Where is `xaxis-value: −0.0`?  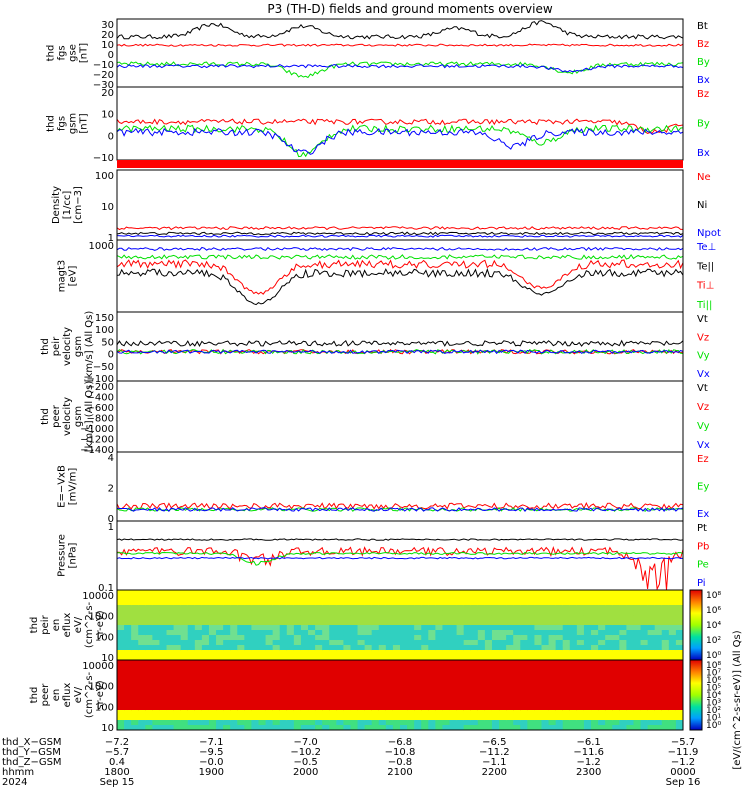 xaxis-value: −0.0 is located at coordinates (211, 762).